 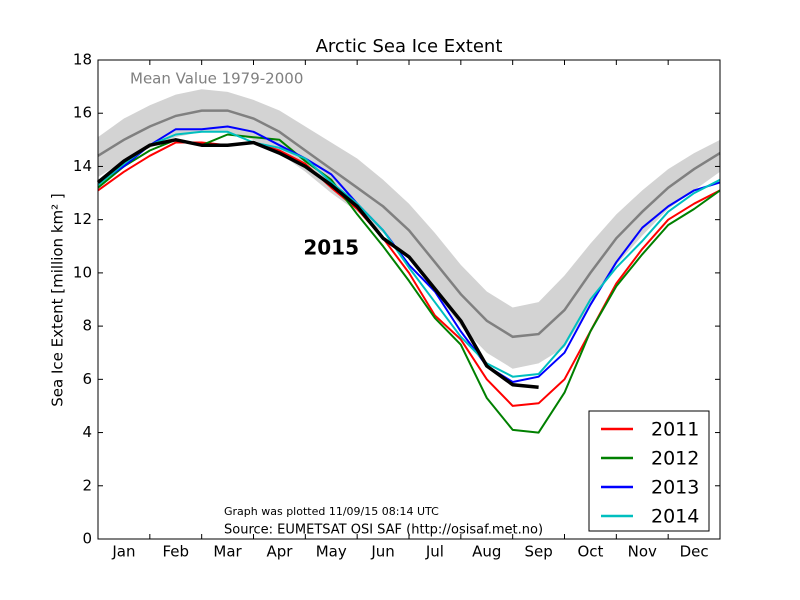 I want to click on x-tick-label: Aug, so click(x=486, y=552).